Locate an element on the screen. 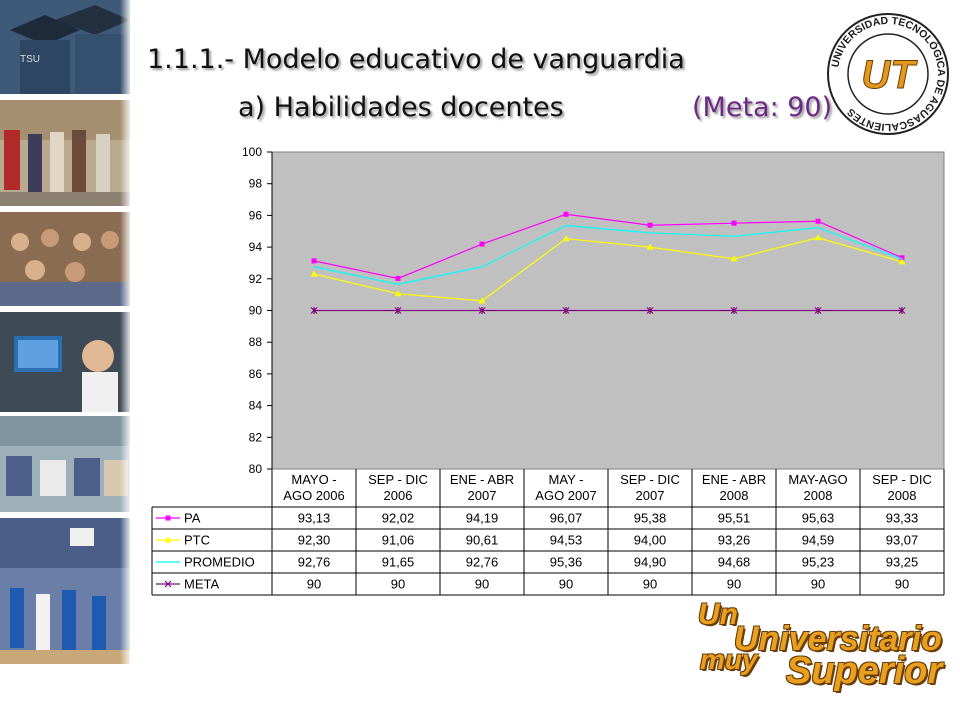  table-cell-promedio: 94,68 is located at coordinates (734, 562).